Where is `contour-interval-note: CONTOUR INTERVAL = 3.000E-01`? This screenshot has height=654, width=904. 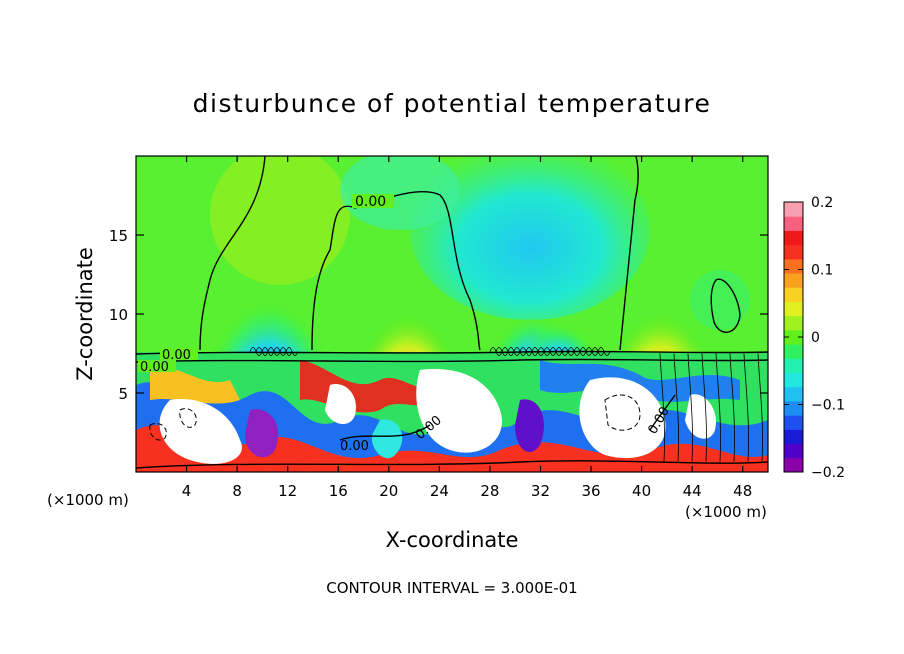
contour-interval-note: CONTOUR INTERVAL = 3.000E-01 is located at coordinates (451, 588).